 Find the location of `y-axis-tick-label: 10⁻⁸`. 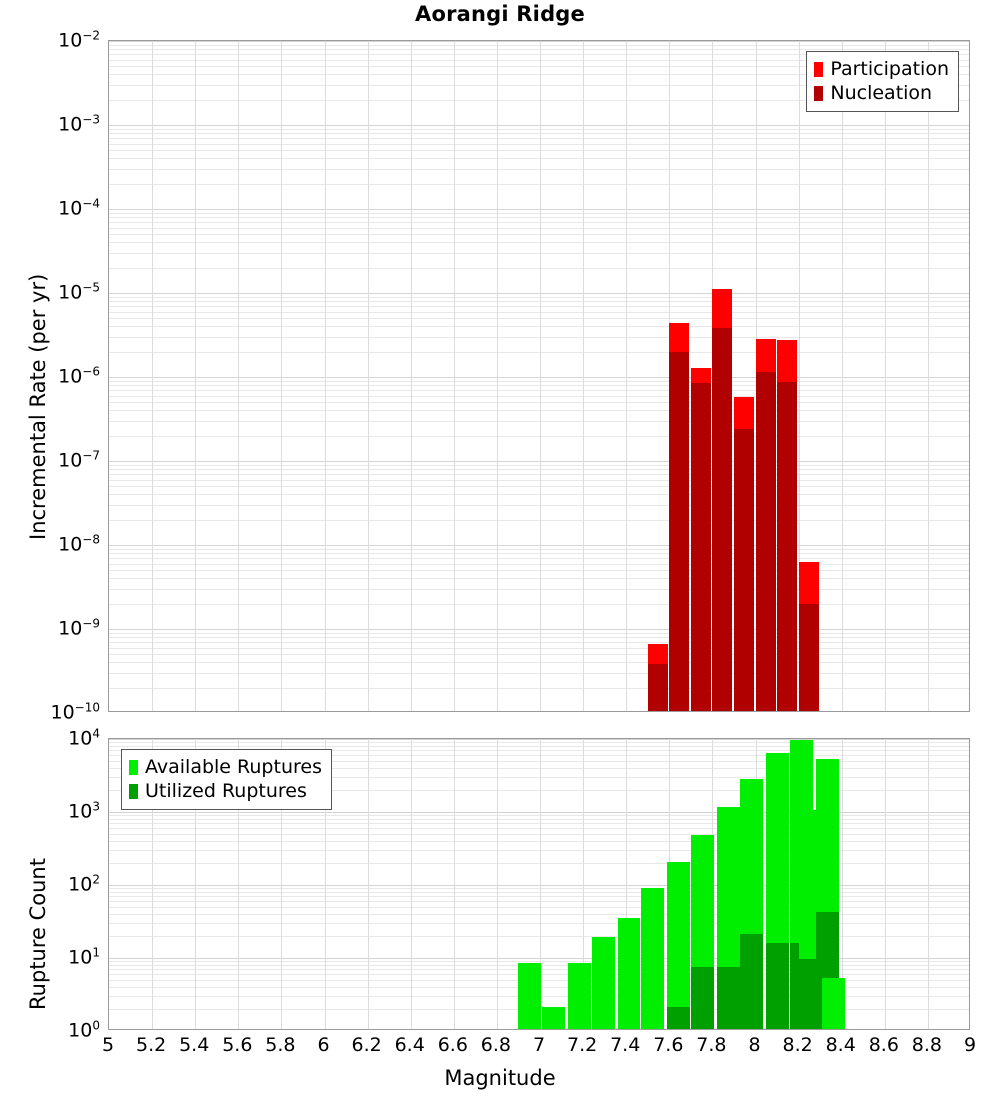

y-axis-tick-label: 10⁻⁸ is located at coordinates (79, 544).